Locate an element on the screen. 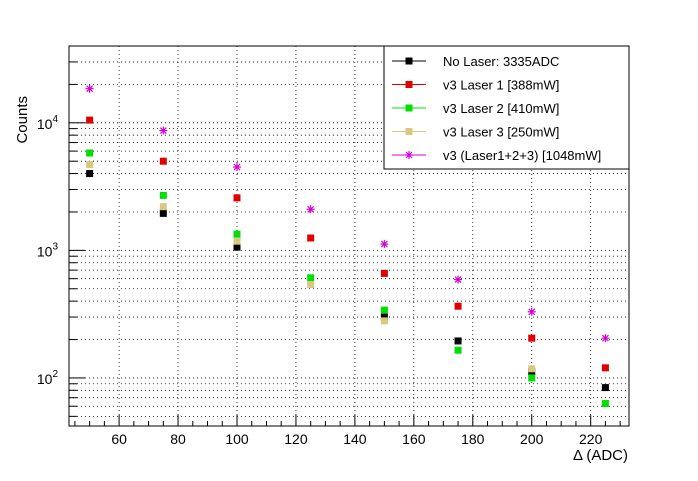 Image resolution: width=698 pixels, height=481 pixels. x-tick-label: 100 is located at coordinates (237, 439).